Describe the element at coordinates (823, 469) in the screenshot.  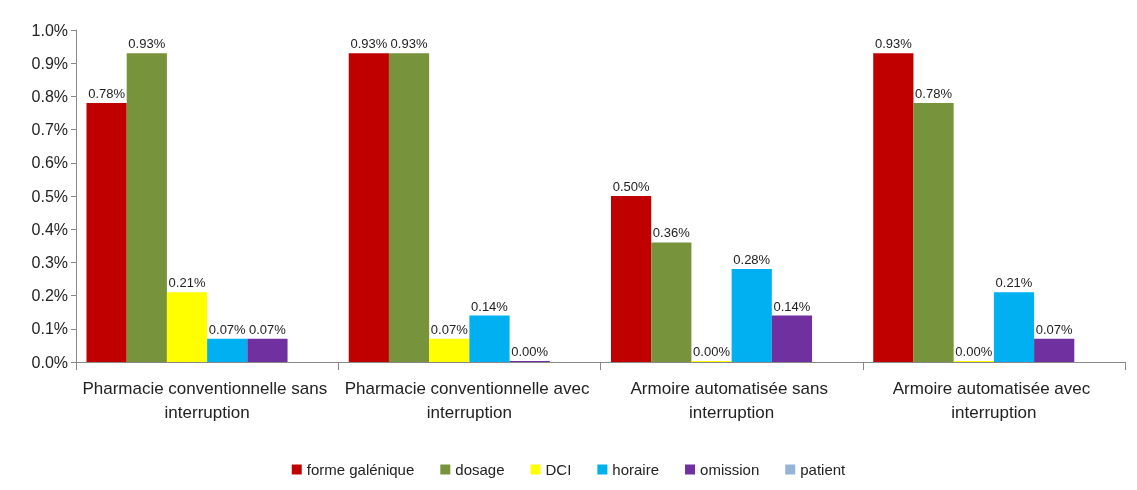
I see `legend-label: patient` at that location.